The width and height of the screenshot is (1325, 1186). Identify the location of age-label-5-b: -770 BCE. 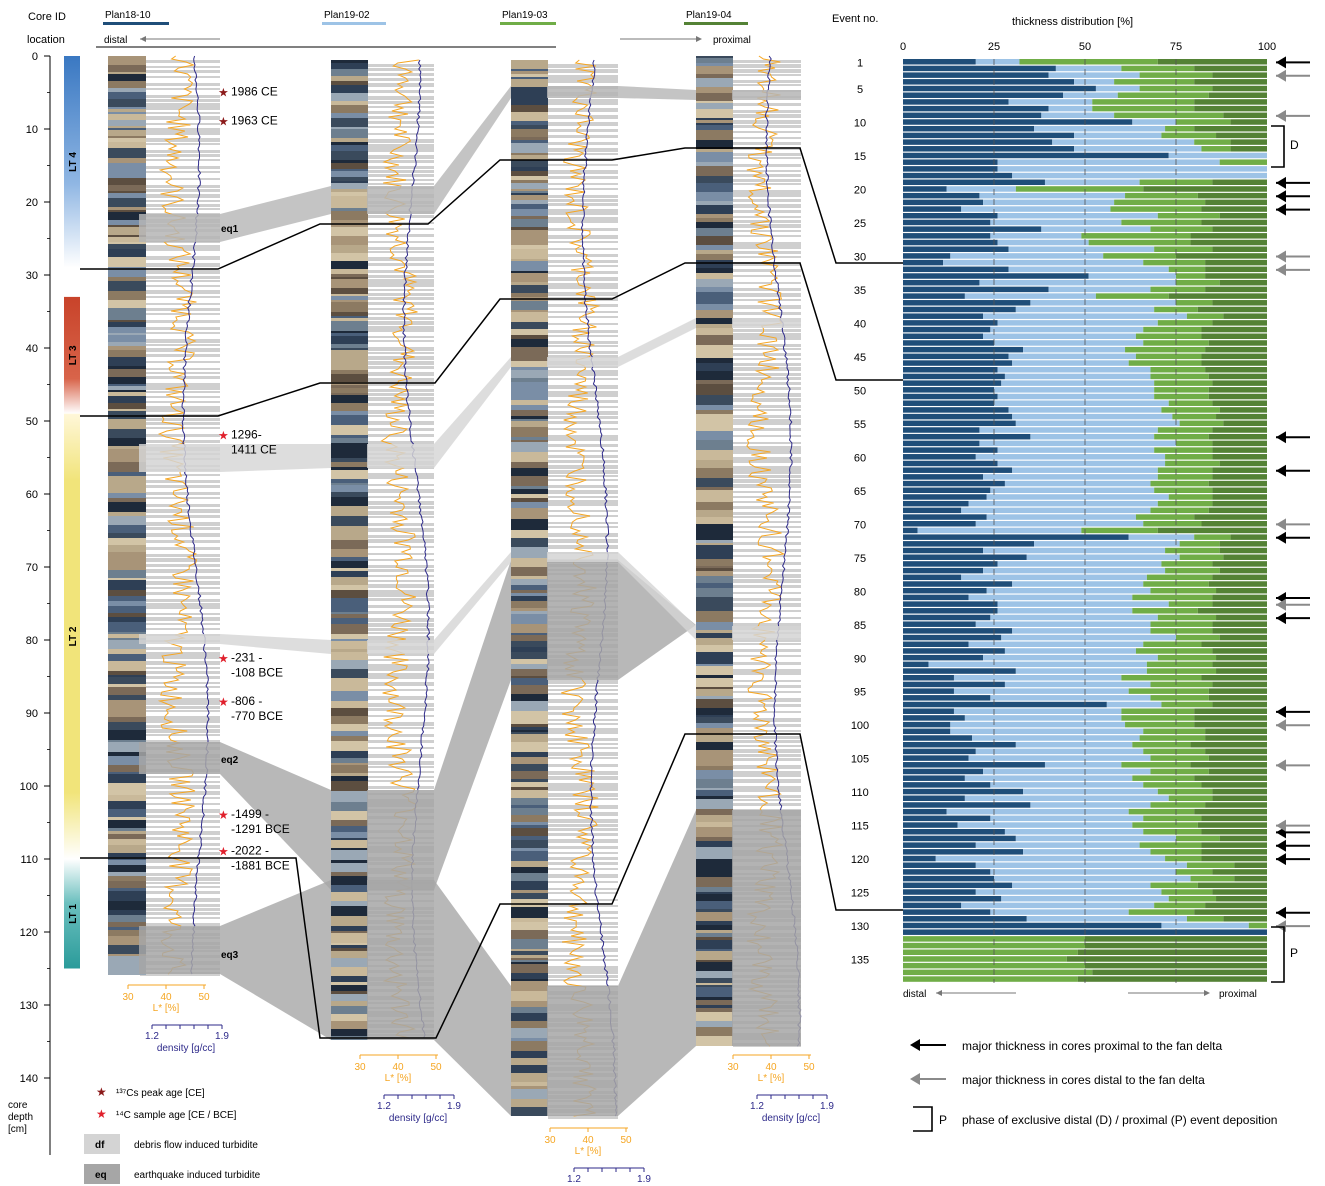
(257, 716).